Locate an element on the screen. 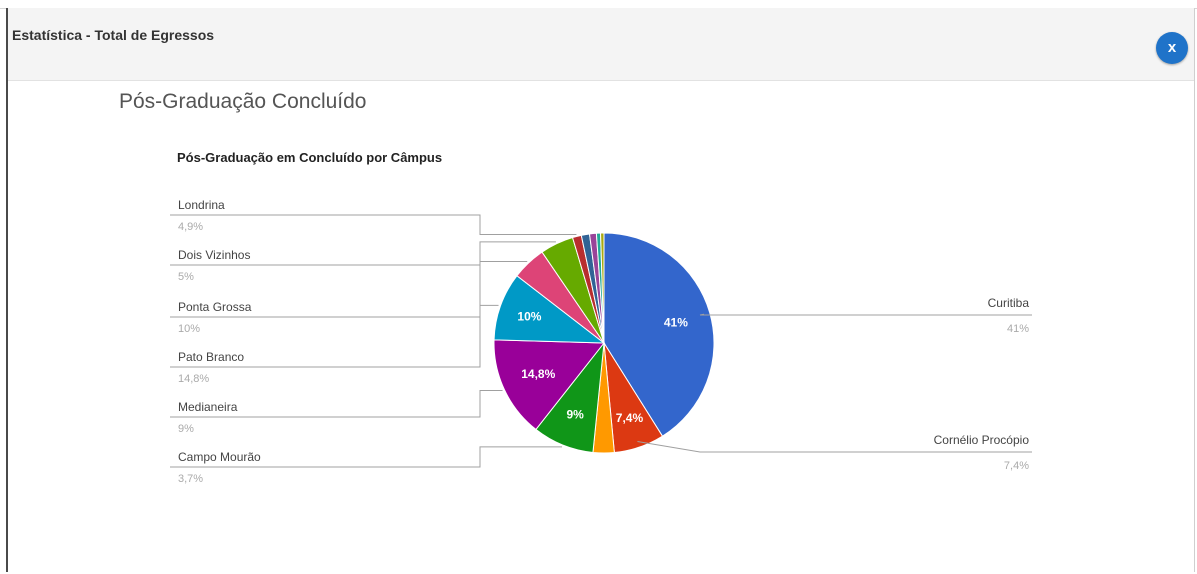  callout-label-medianeira: Medianeira is located at coordinates (208, 407).